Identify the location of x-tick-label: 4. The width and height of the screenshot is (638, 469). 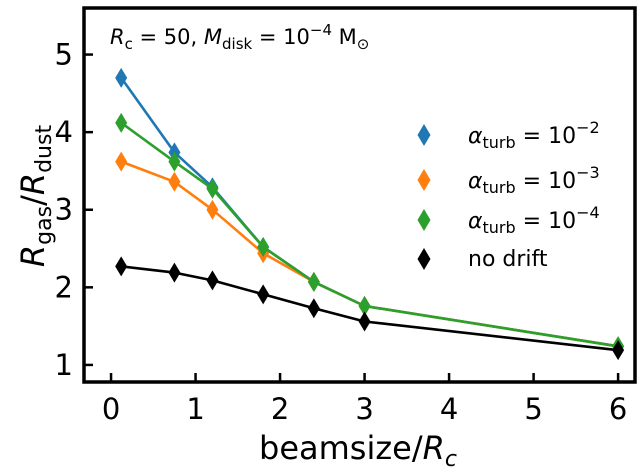
(449, 409).